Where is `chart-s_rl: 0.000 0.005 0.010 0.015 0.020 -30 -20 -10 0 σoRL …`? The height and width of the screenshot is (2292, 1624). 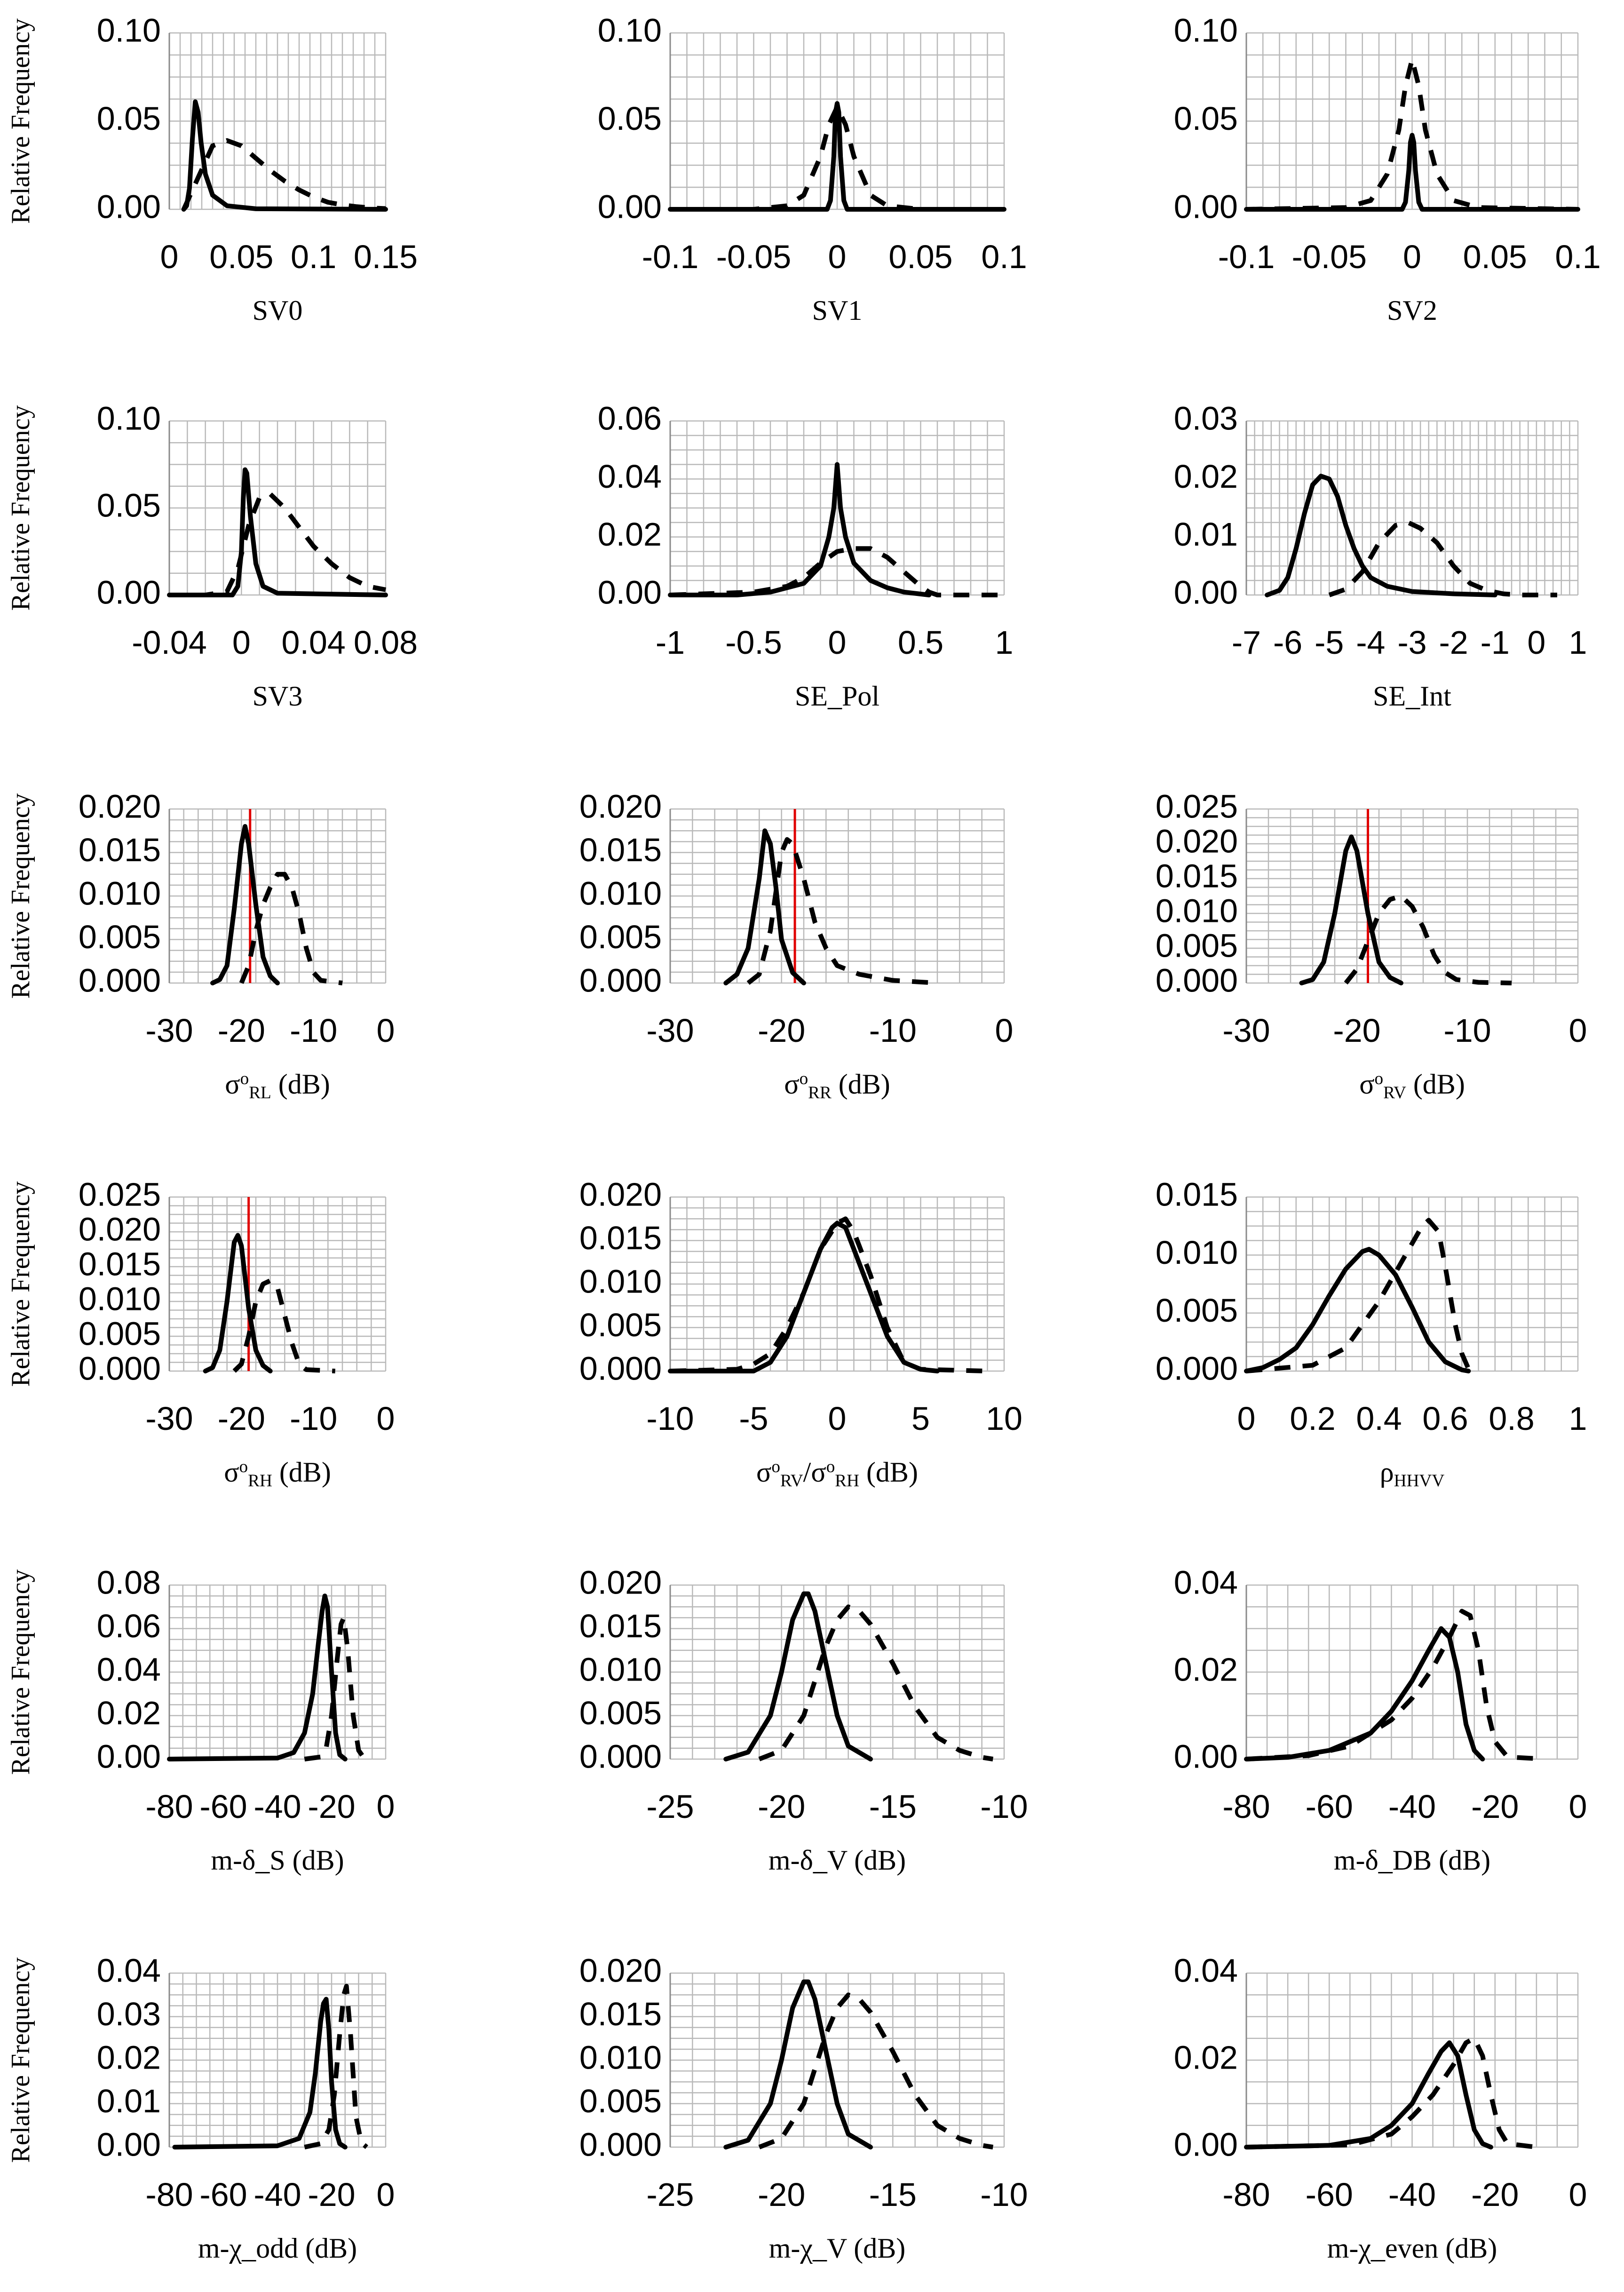
chart-s_rl: 0.000 0.005 0.010 0.015 0.020 -30 -20 -10 0 σoRL … is located at coordinates (200, 945).